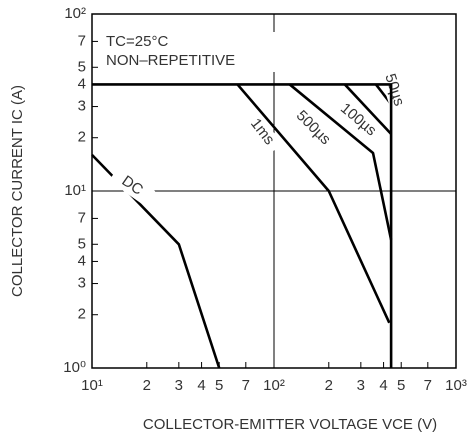  What do you see at coordinates (75, 13) in the screenshot?
I see `y-tick-label: 10²` at bounding box center [75, 13].